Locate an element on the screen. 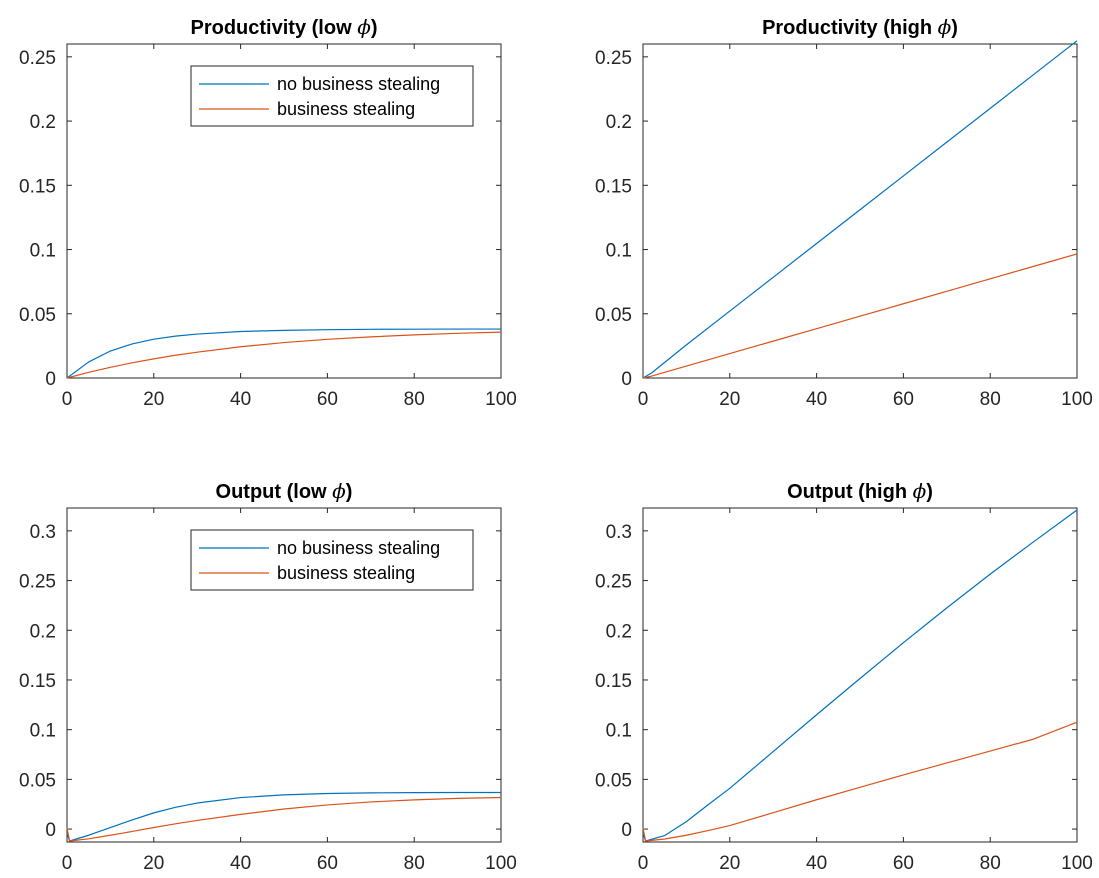 This screenshot has height=878, width=1099. chart-title-text: Output (high is located at coordinates (850, 492).